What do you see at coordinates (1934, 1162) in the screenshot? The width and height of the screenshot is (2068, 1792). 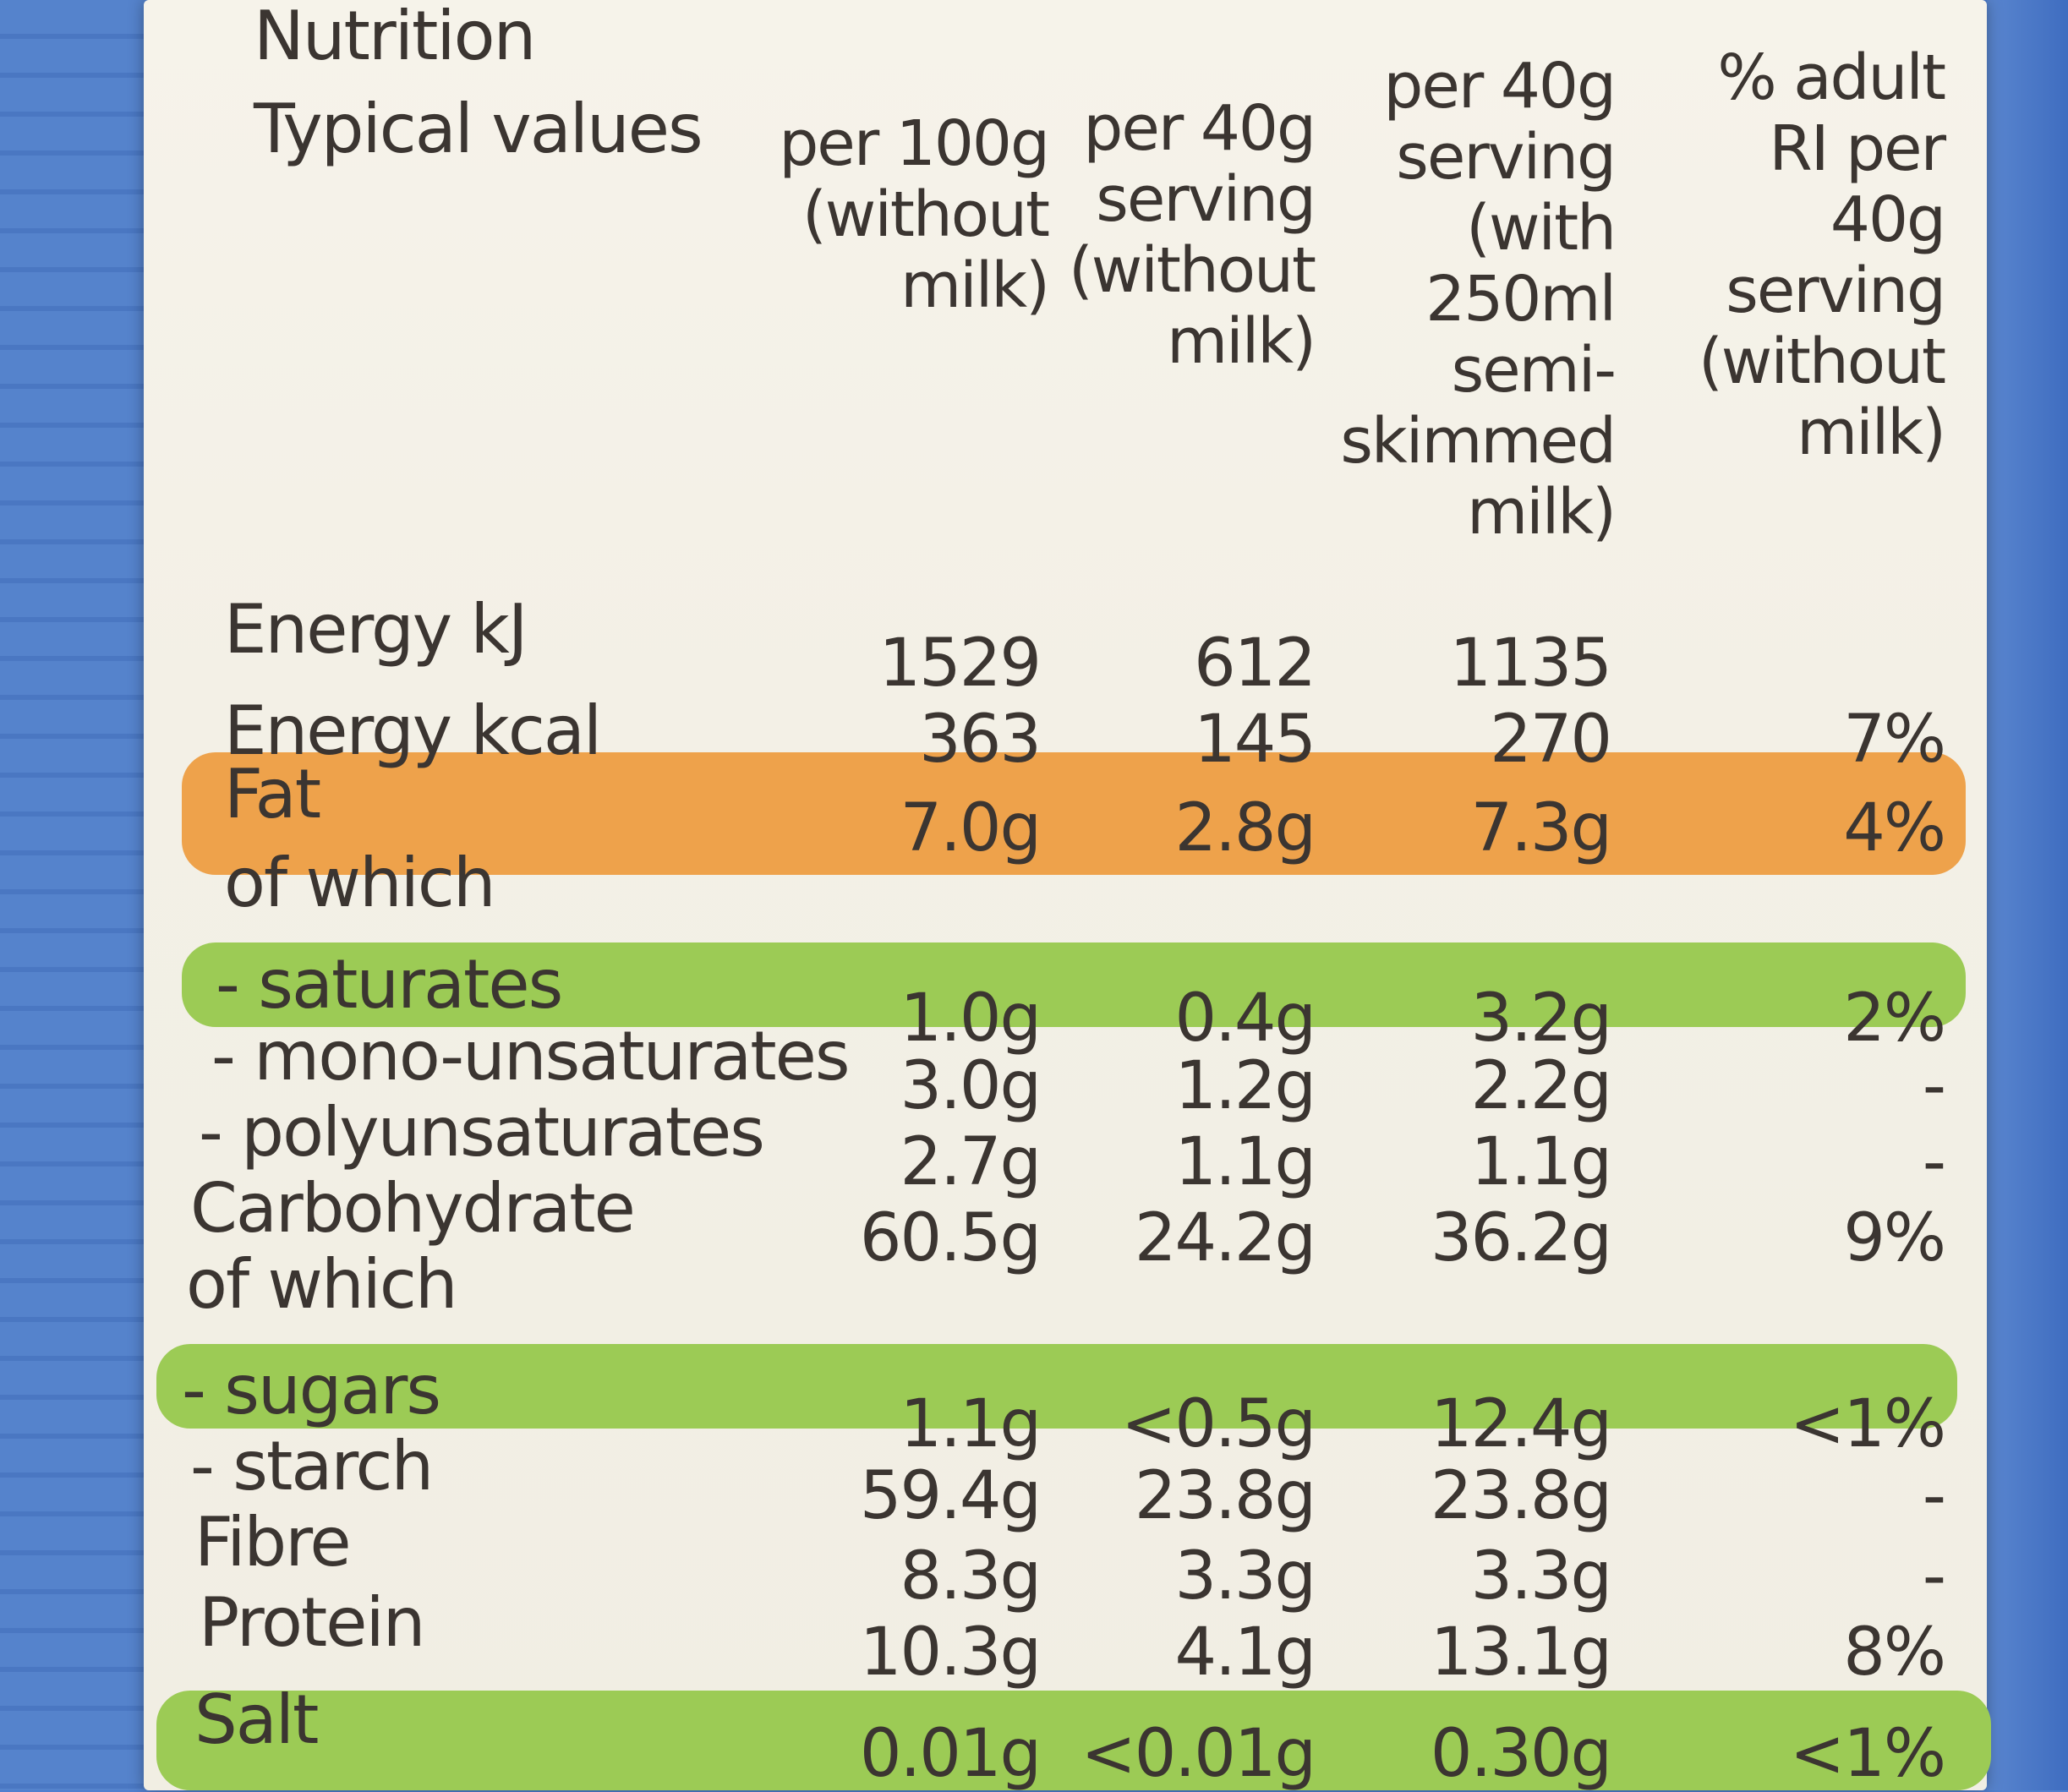 I see `cell-polyunsaturates-col4: -` at bounding box center [1934, 1162].